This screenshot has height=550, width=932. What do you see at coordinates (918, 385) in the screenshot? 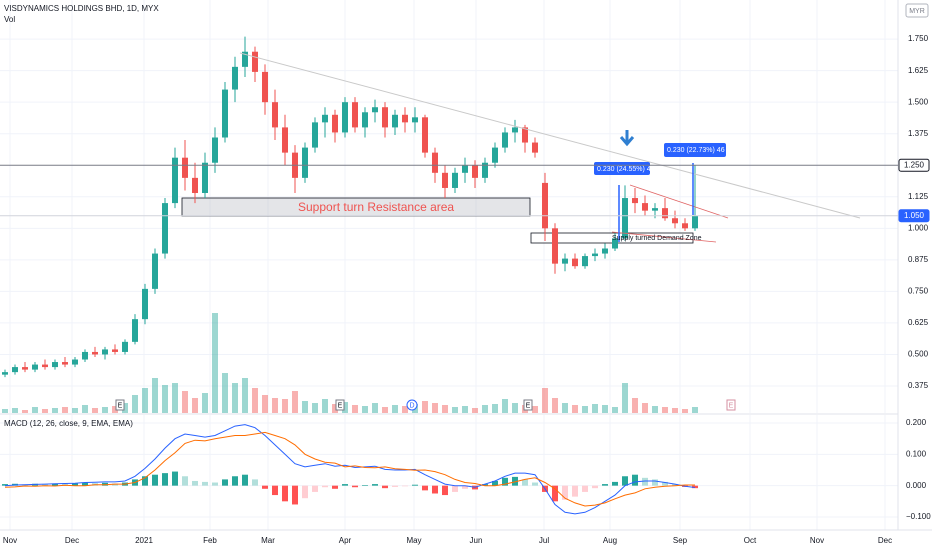
I see `y-tick-label: 0.375` at bounding box center [918, 385].